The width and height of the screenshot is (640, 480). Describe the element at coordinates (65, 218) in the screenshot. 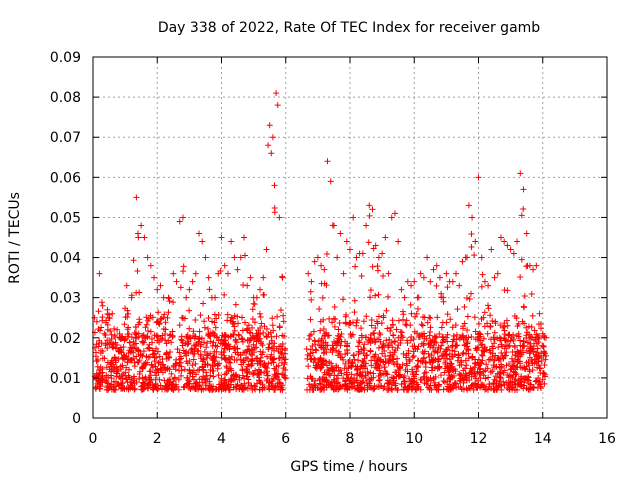

I see `y-tick-label: 0.05` at that location.